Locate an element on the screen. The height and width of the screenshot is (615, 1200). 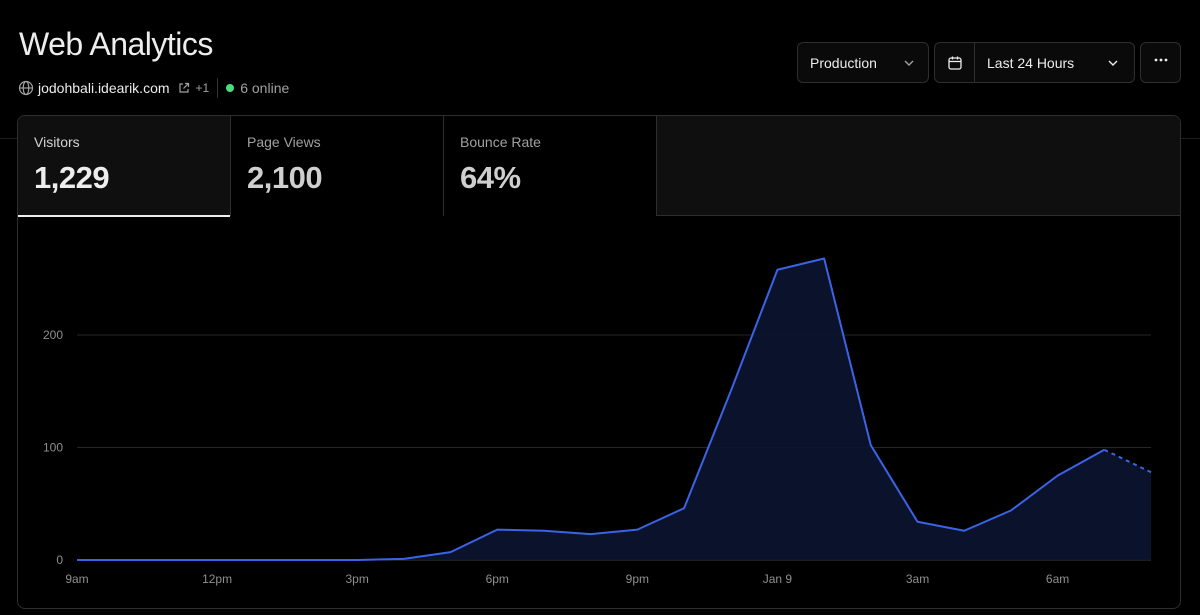
x-tick-label: 6am is located at coordinates (1057, 579).